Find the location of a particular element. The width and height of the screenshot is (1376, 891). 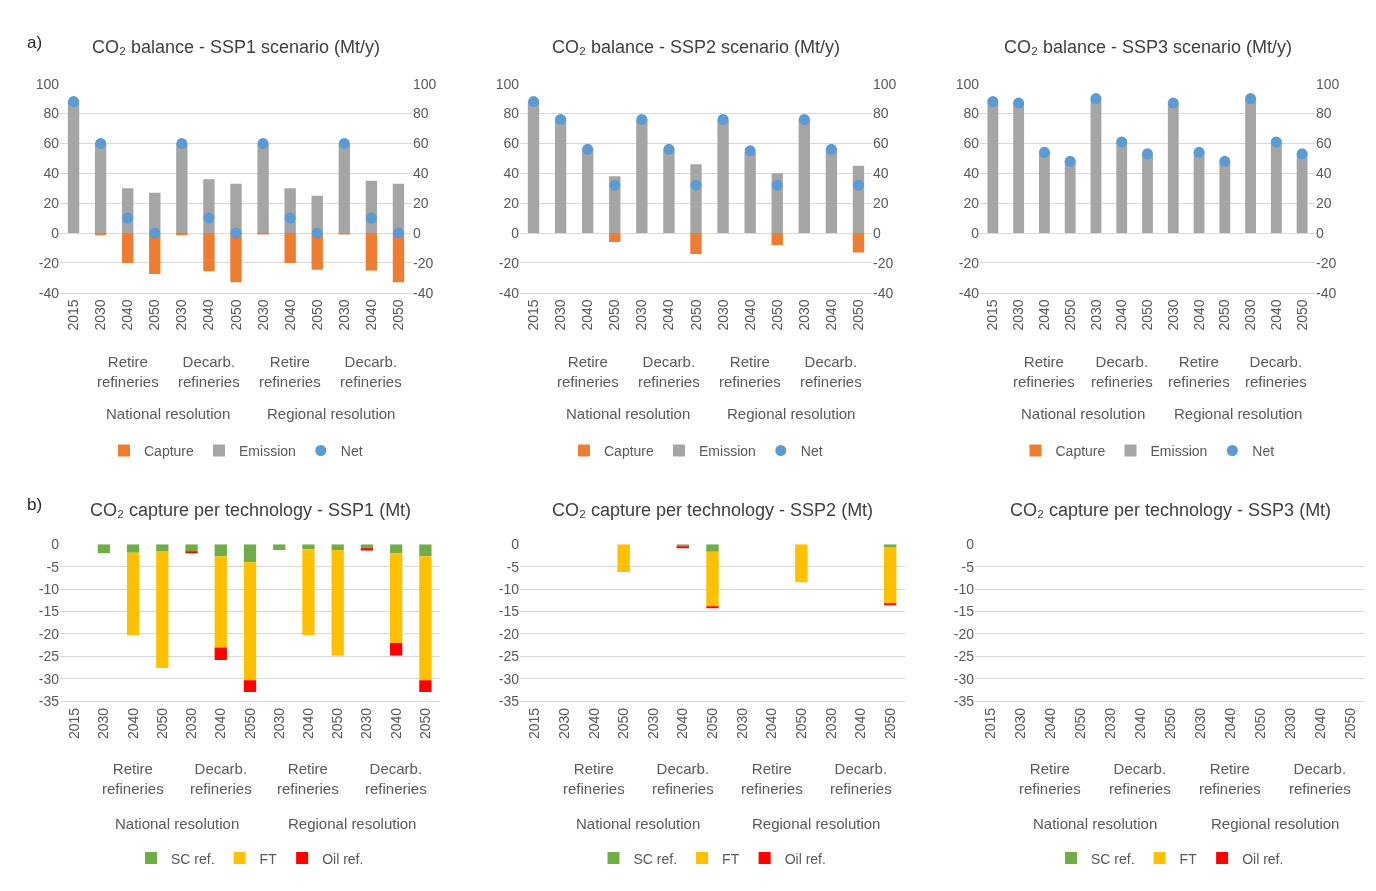

legend-label: Emission is located at coordinates (267, 450).